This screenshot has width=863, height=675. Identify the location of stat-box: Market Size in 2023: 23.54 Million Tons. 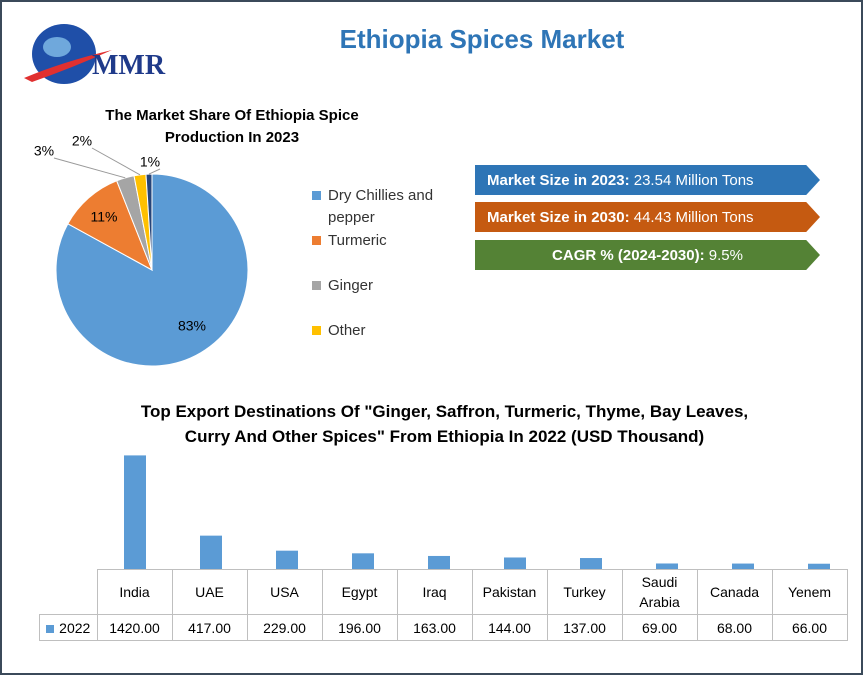
(647, 180).